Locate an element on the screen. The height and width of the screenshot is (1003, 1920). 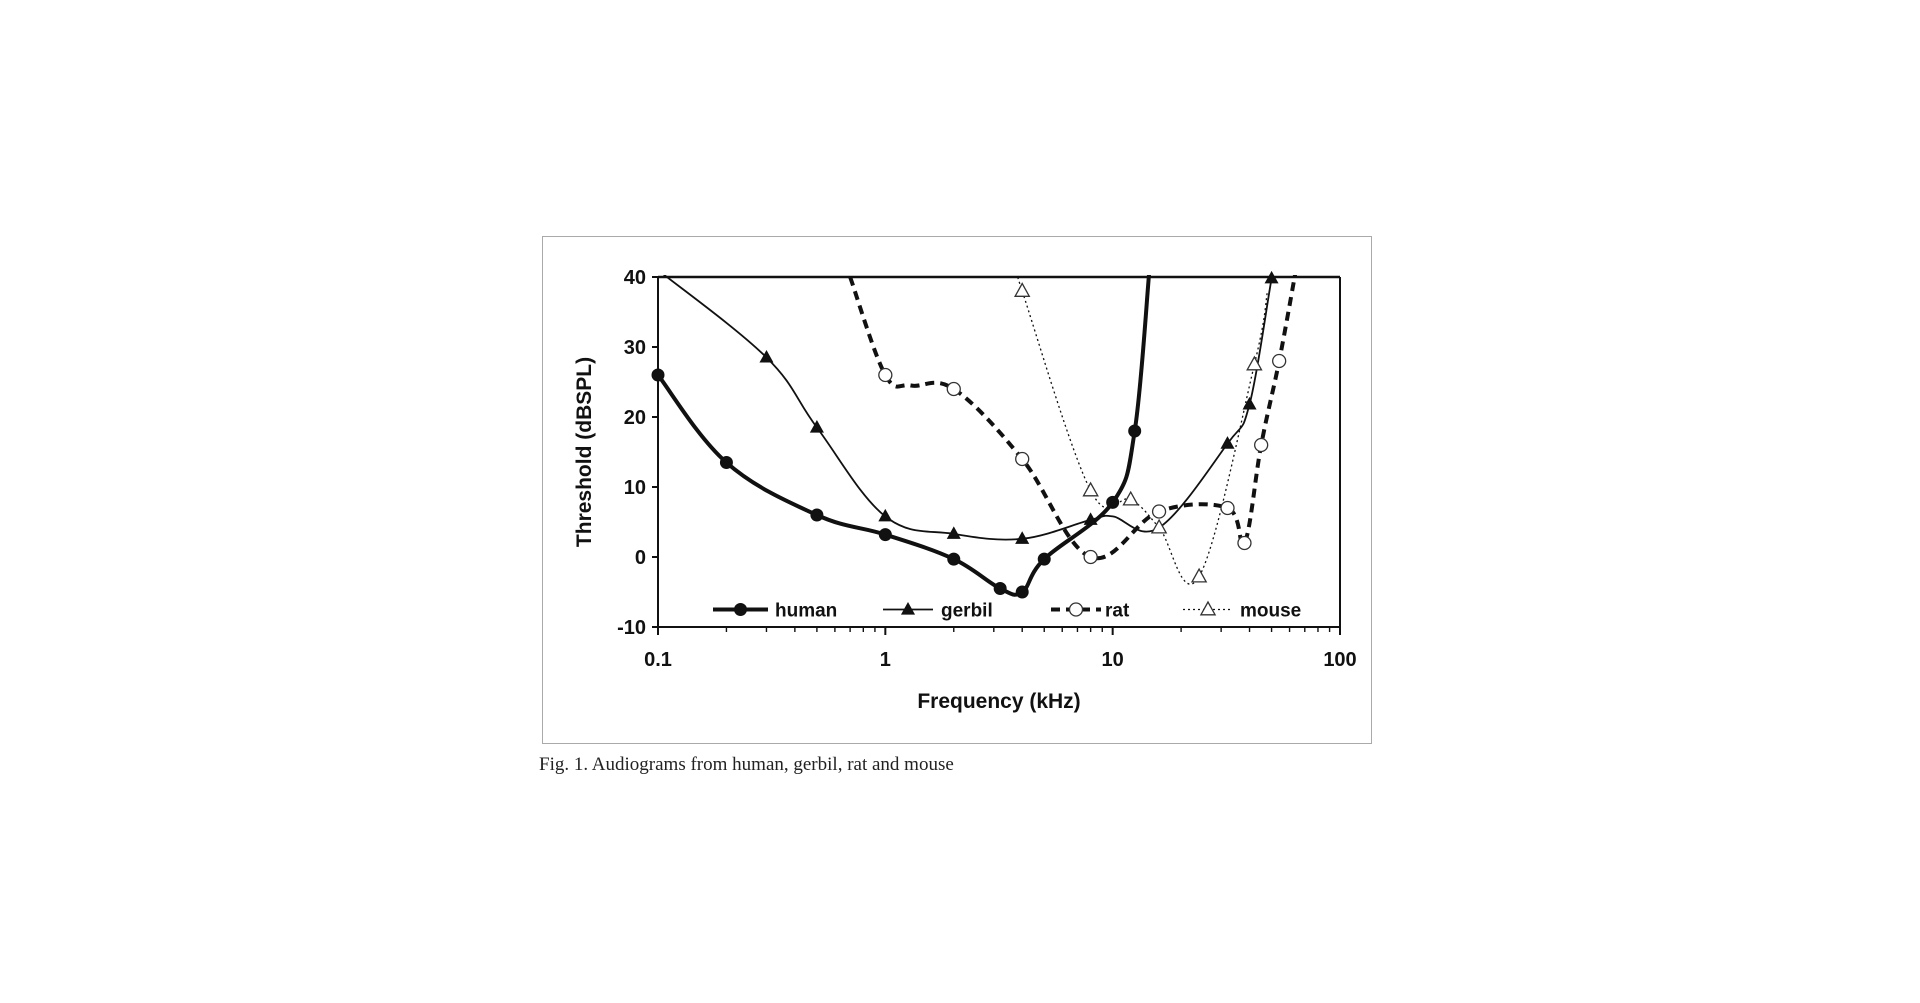
legend-label: rat is located at coordinates (1117, 611).